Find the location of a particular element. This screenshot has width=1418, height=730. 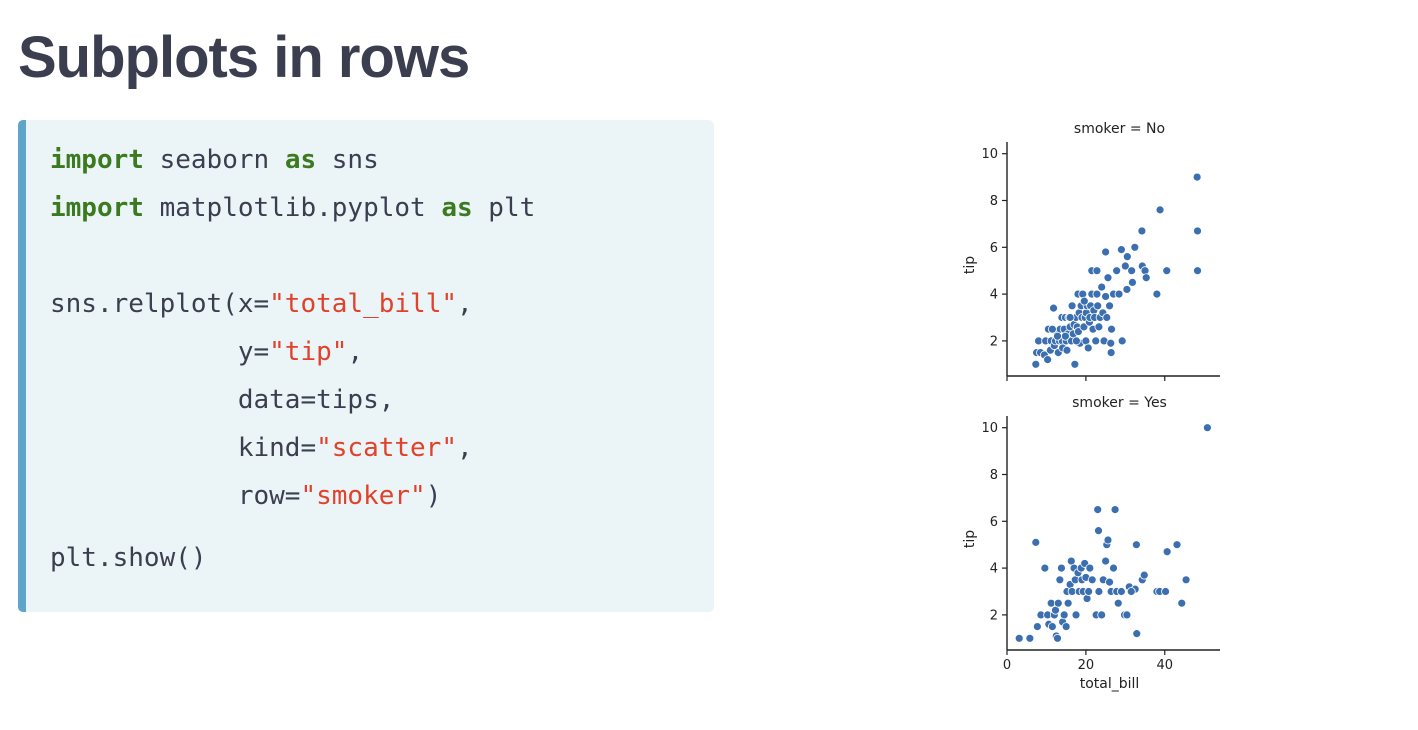

slide-title: Subplots in rows is located at coordinates (244, 57).